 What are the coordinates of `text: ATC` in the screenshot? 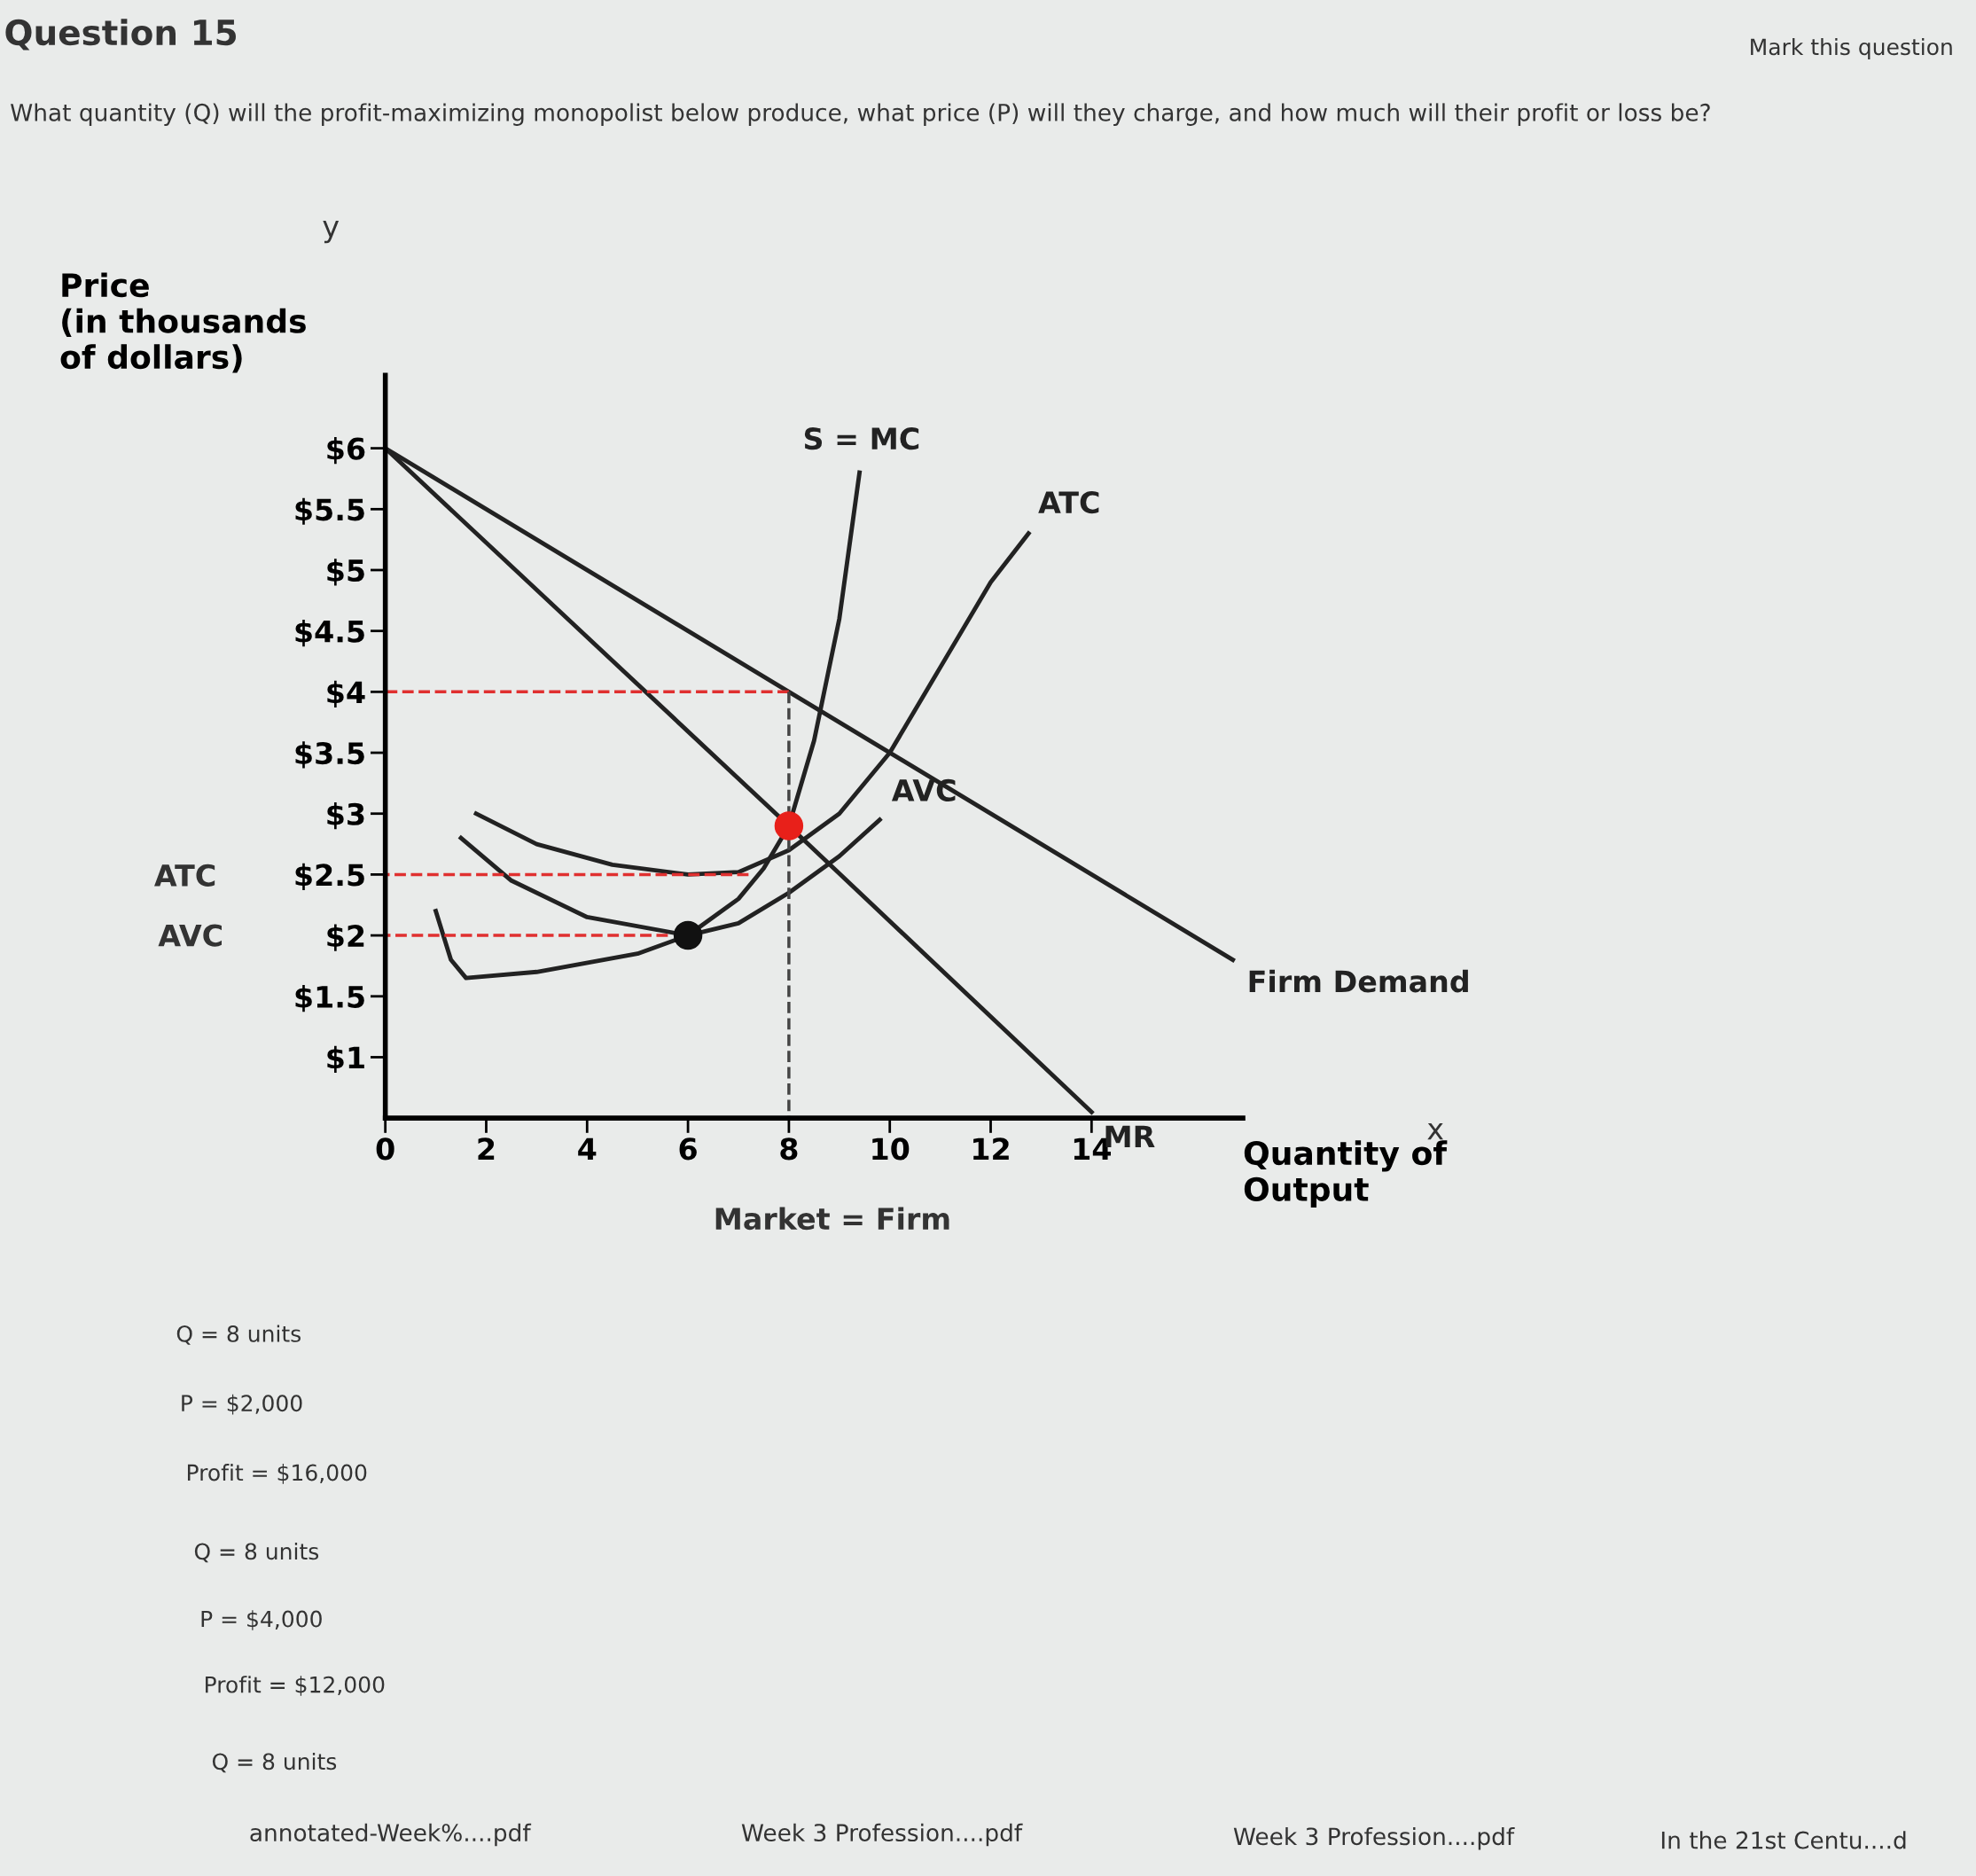 It's located at (184, 875).